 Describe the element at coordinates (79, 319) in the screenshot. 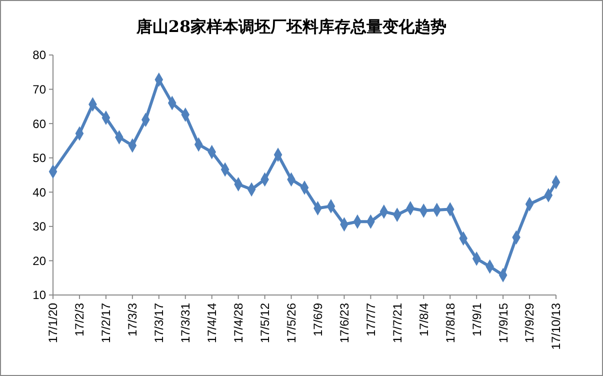

I see `x-tick-label: 17/2/3` at that location.